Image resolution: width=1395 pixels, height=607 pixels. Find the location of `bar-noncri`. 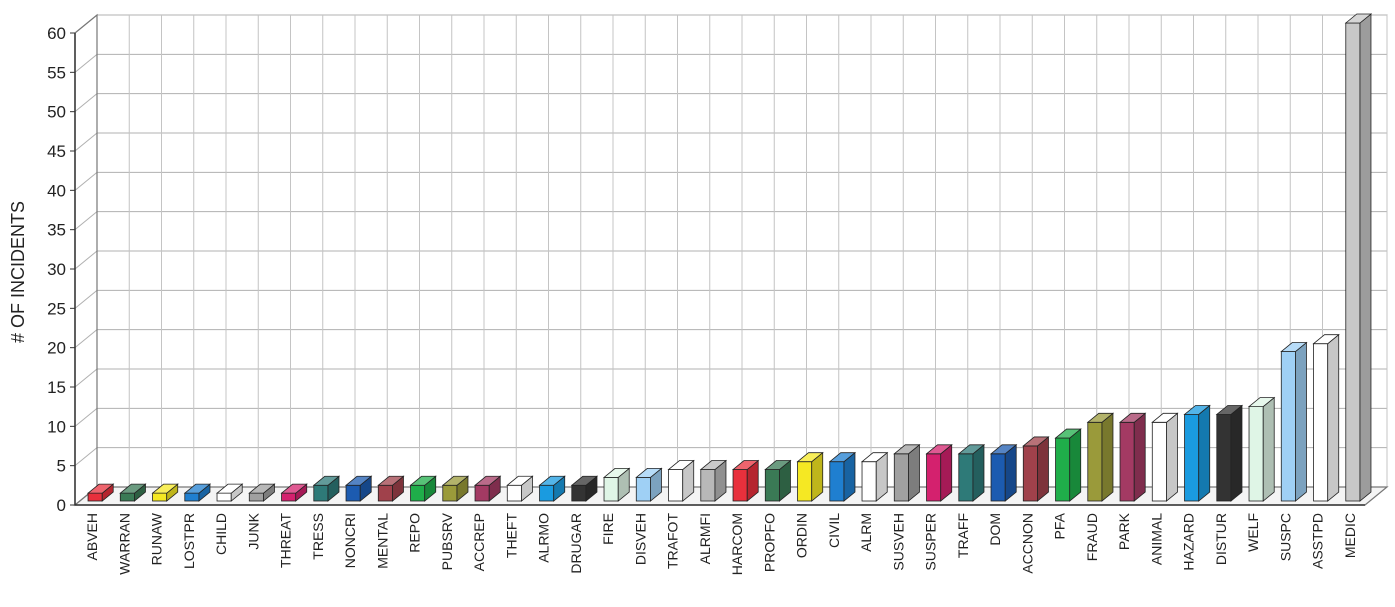

bar-noncri is located at coordinates (358, 488).